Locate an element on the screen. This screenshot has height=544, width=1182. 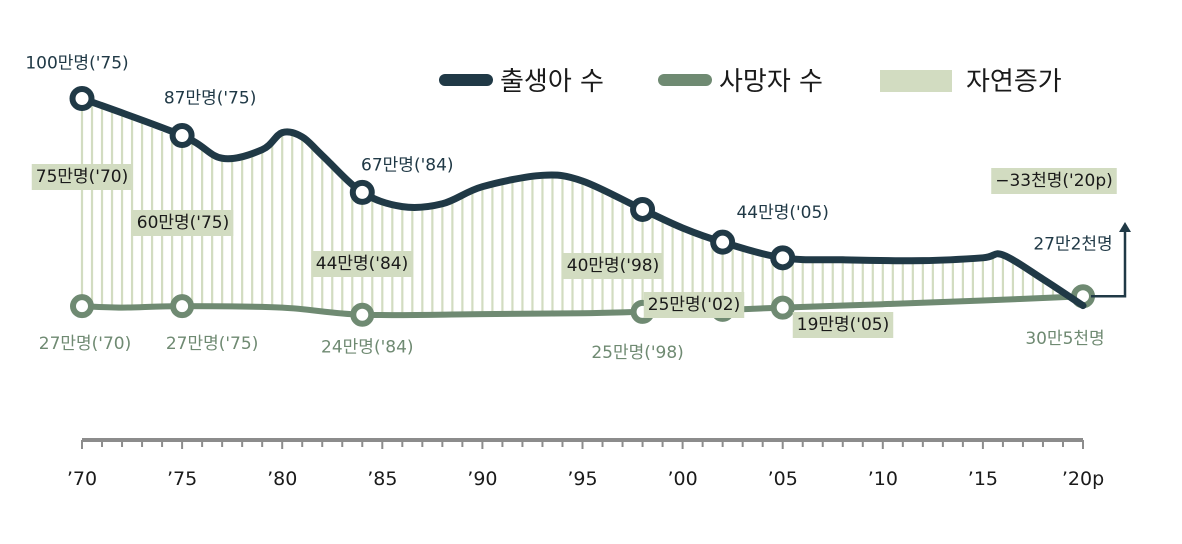
legend-deaths-label: 사망자 수 is located at coordinates (771, 82).